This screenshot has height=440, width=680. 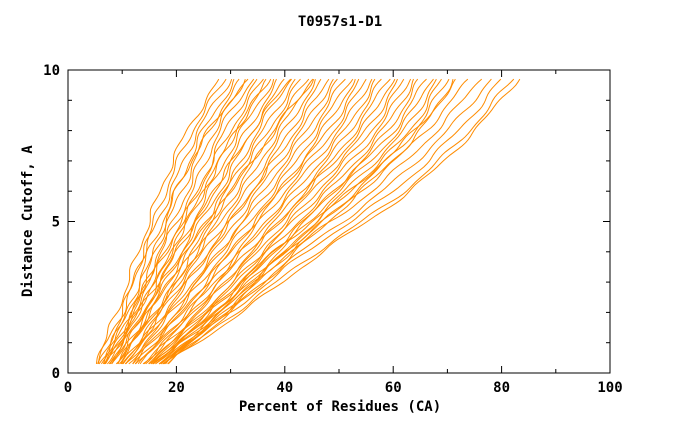 What do you see at coordinates (609, 388) in the screenshot?
I see `tick-label: 100` at bounding box center [609, 388].